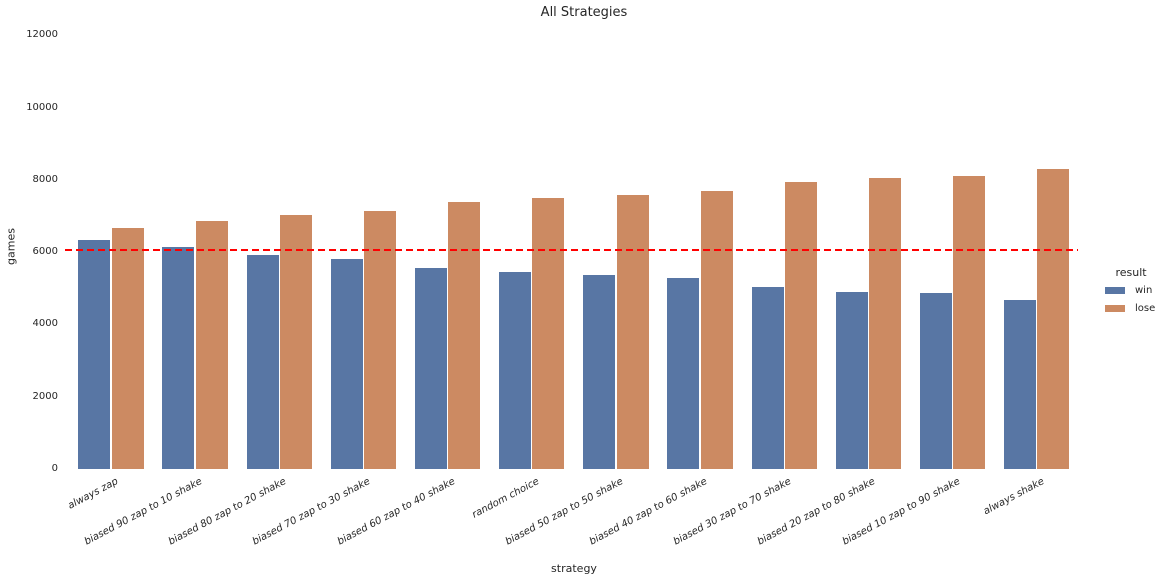 The width and height of the screenshot is (1166, 584). I want to click on y-axis-tick-label: 12000, so click(42, 35).